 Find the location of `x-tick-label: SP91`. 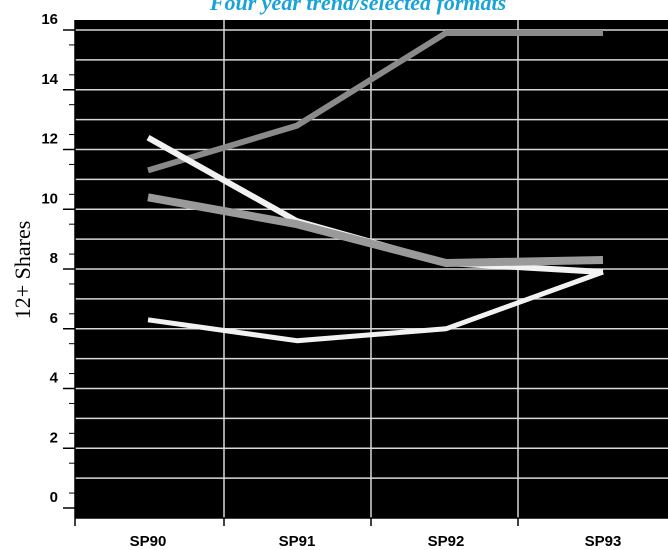

x-tick-label: SP91 is located at coordinates (297, 541).